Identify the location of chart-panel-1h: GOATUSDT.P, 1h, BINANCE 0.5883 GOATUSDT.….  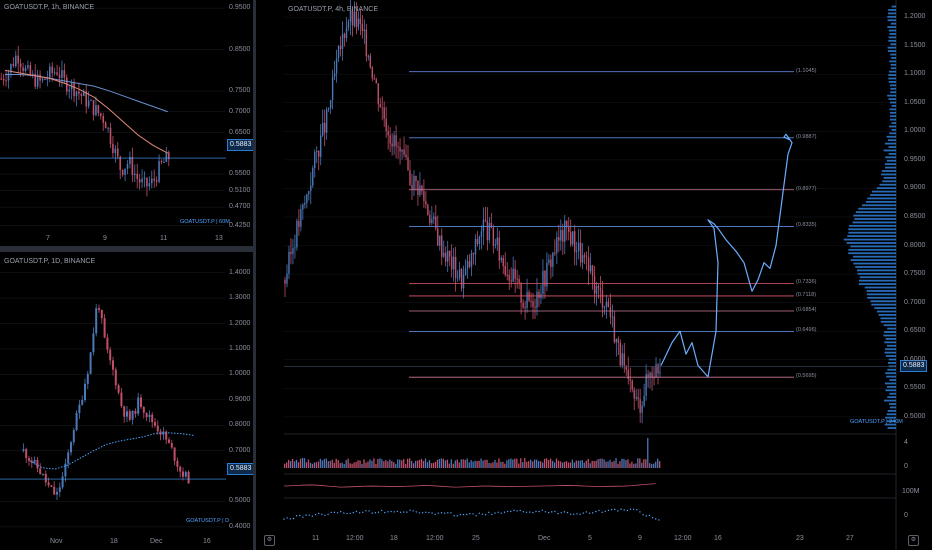
(126, 123).